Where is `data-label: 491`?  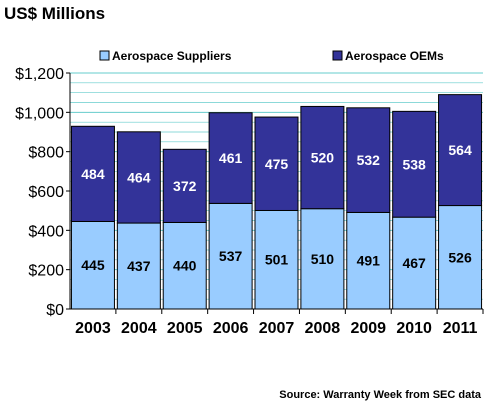 data-label: 491 is located at coordinates (369, 261).